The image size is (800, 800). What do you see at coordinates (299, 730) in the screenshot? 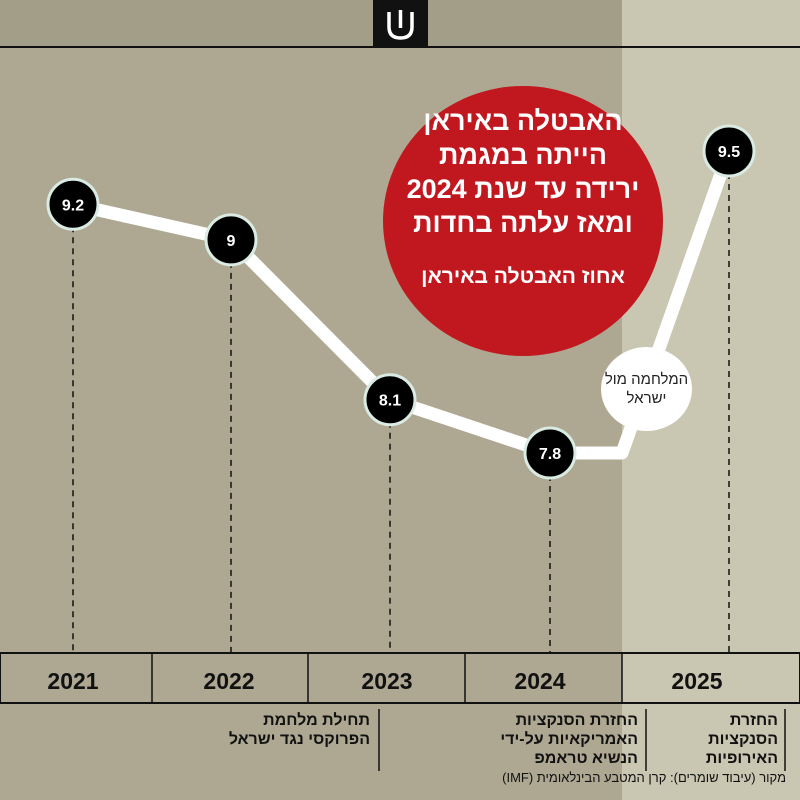
I see `note-proxy-war: תחילת מלחמת הפרוקסי נגד ישראל` at bounding box center [299, 730].